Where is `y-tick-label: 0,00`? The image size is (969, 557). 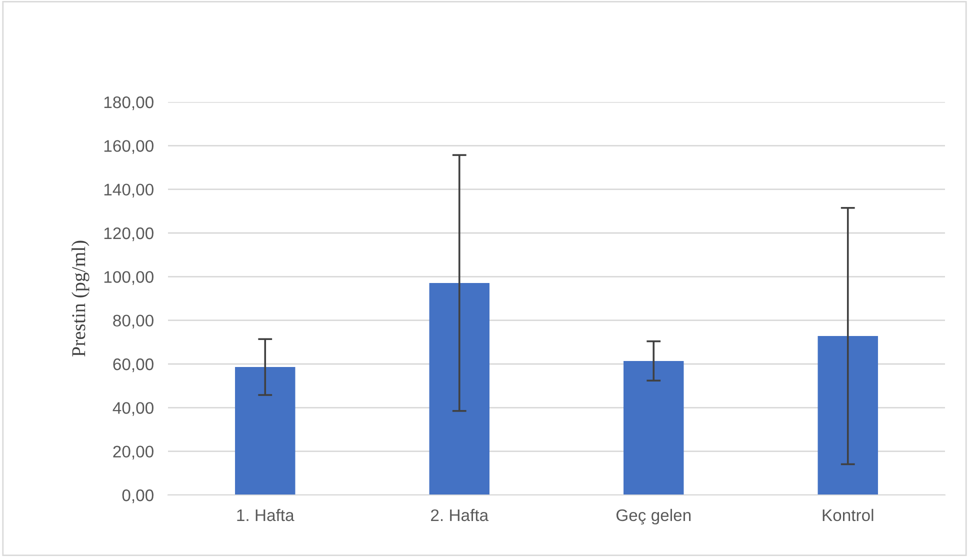 y-tick-label: 0,00 is located at coordinates (138, 496).